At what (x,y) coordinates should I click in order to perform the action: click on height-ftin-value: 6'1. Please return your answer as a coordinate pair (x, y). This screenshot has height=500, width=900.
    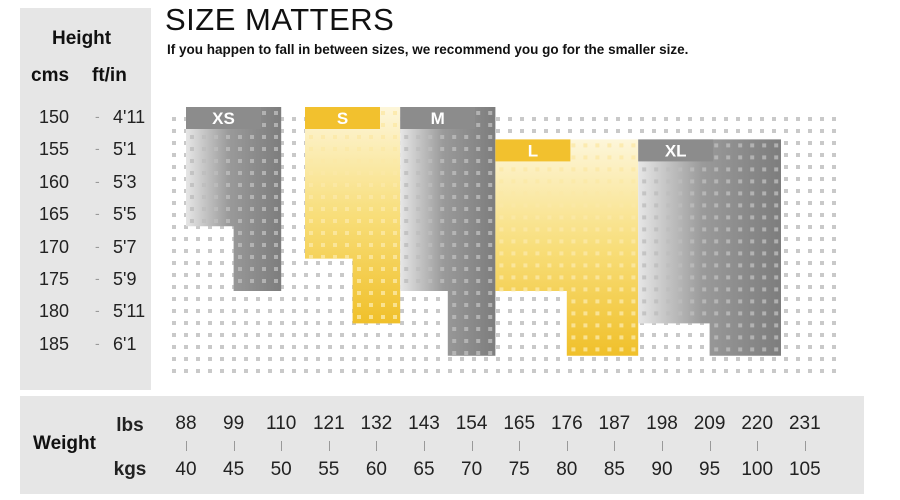
    Looking at the image, I should click on (125, 343).